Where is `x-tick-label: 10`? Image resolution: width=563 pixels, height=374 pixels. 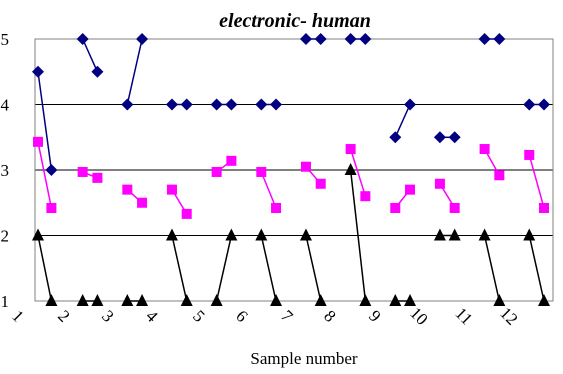 x-tick-label: 10 is located at coordinates (418, 315).